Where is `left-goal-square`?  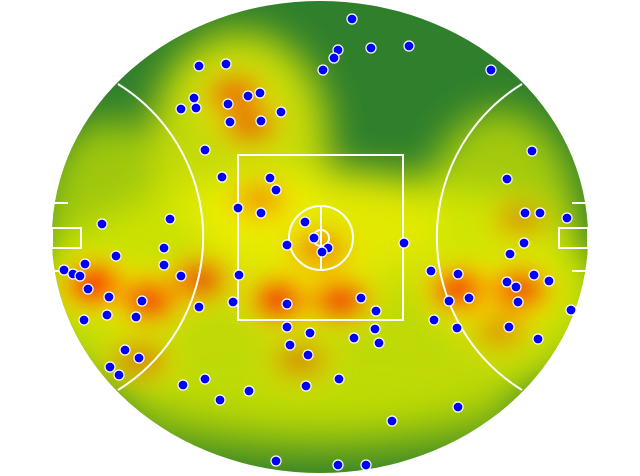 left-goal-square is located at coordinates (66, 238).